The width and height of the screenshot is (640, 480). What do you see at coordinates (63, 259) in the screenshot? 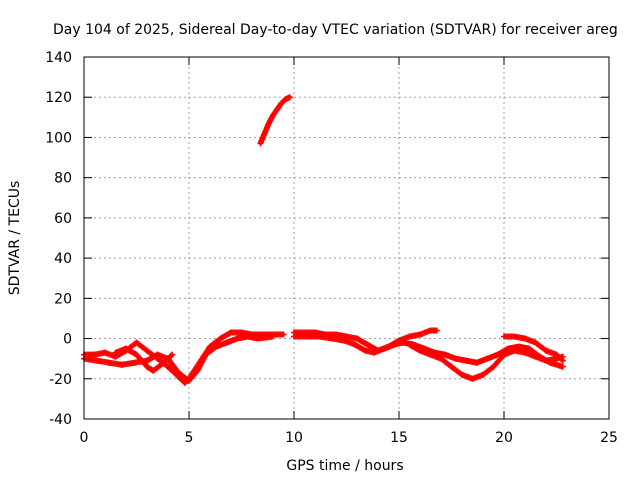
I see `y-tick-label: 40` at bounding box center [63, 259].